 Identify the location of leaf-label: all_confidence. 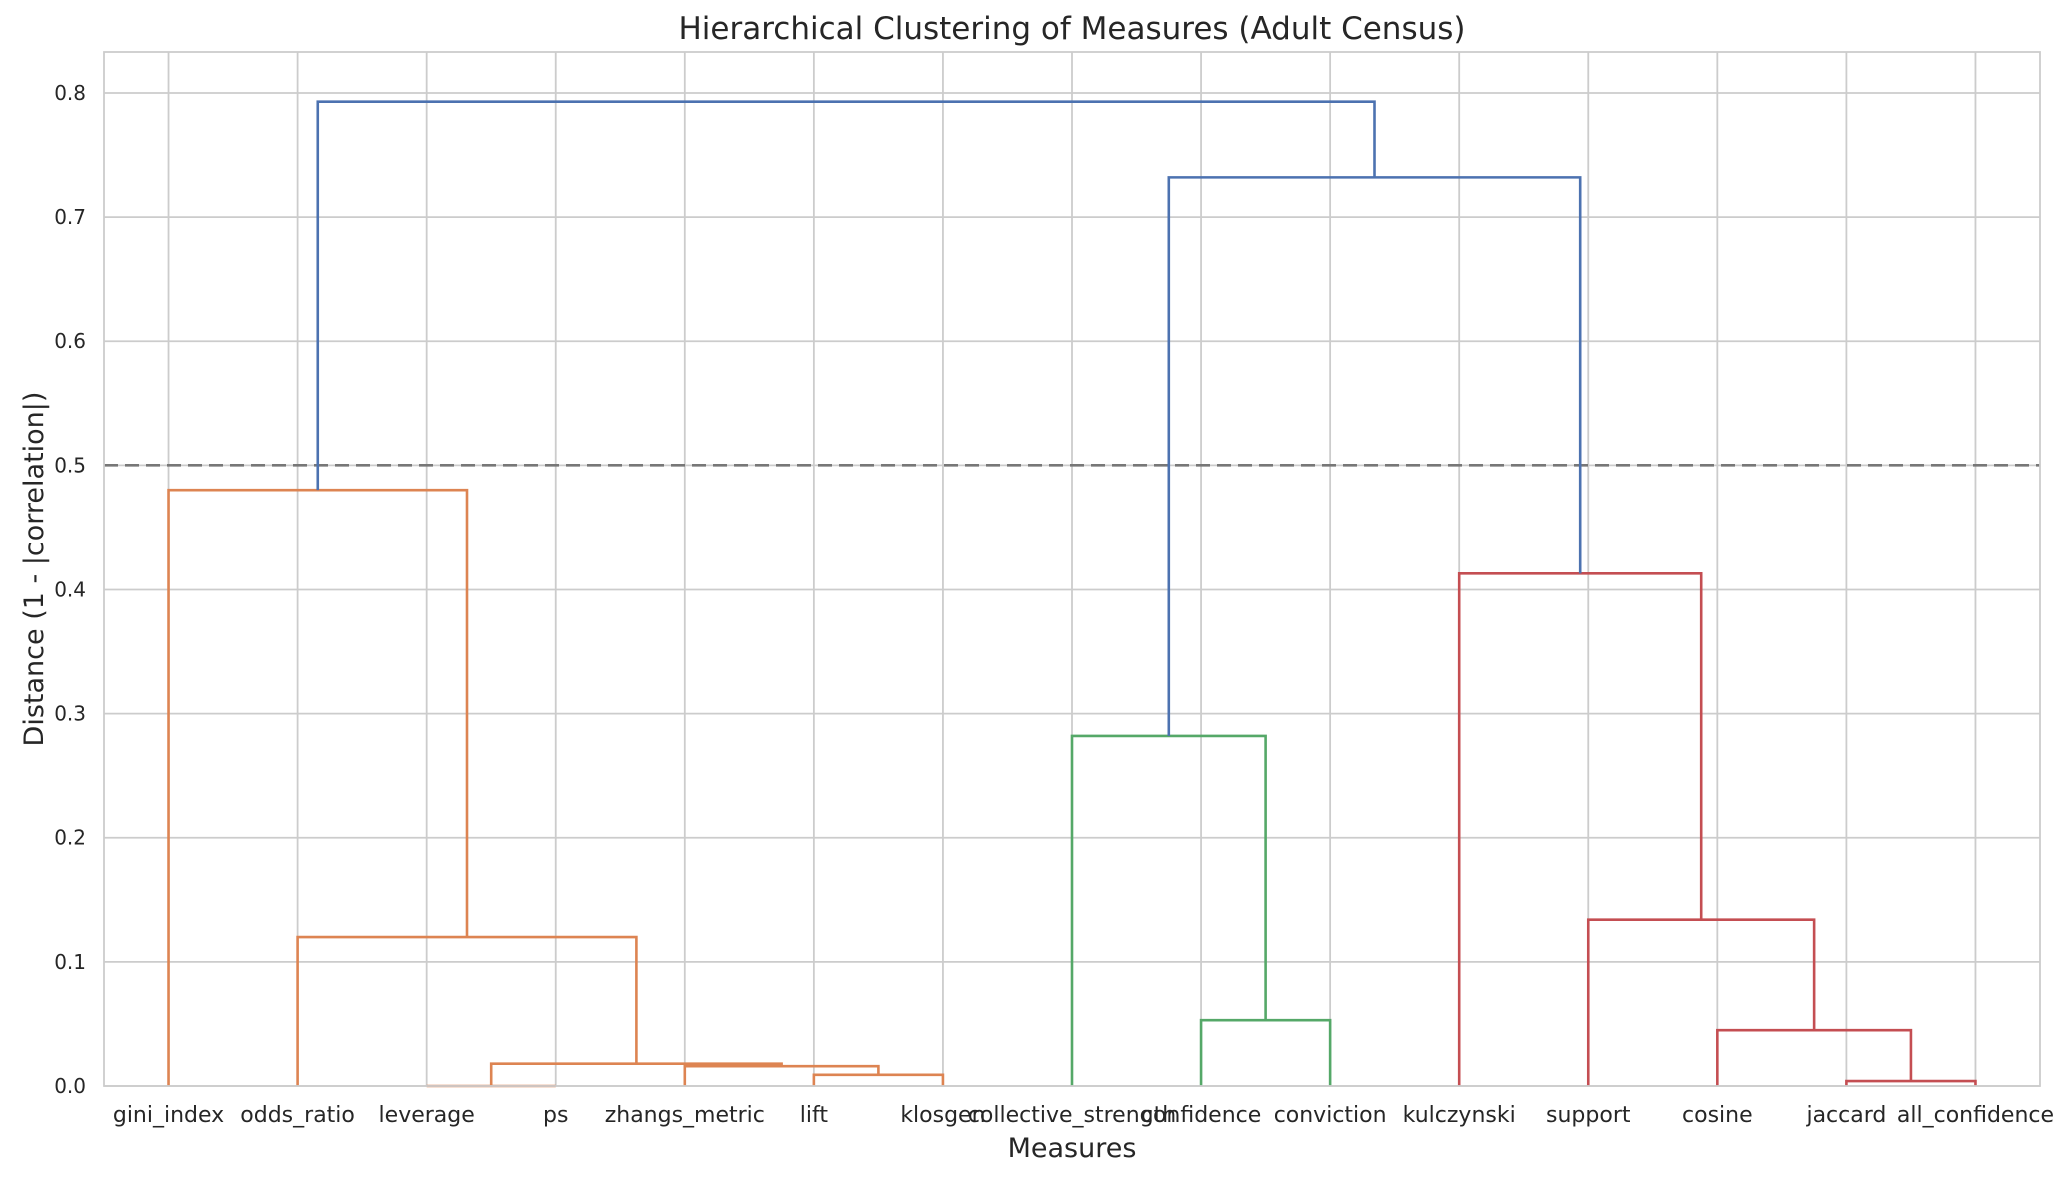
(1975, 1115).